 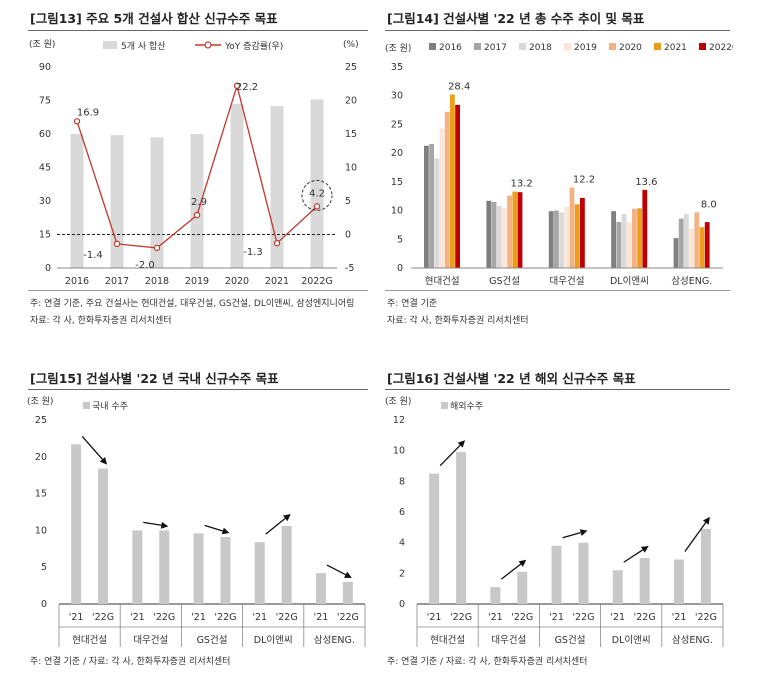 I want to click on y-right-tick: 5, so click(x=348, y=201).